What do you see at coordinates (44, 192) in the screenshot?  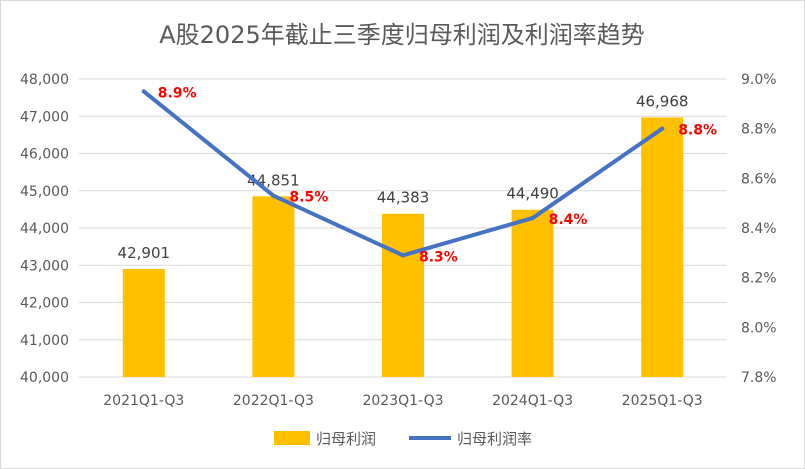 I see `left-axis-tick-label: 45,000` at bounding box center [44, 192].